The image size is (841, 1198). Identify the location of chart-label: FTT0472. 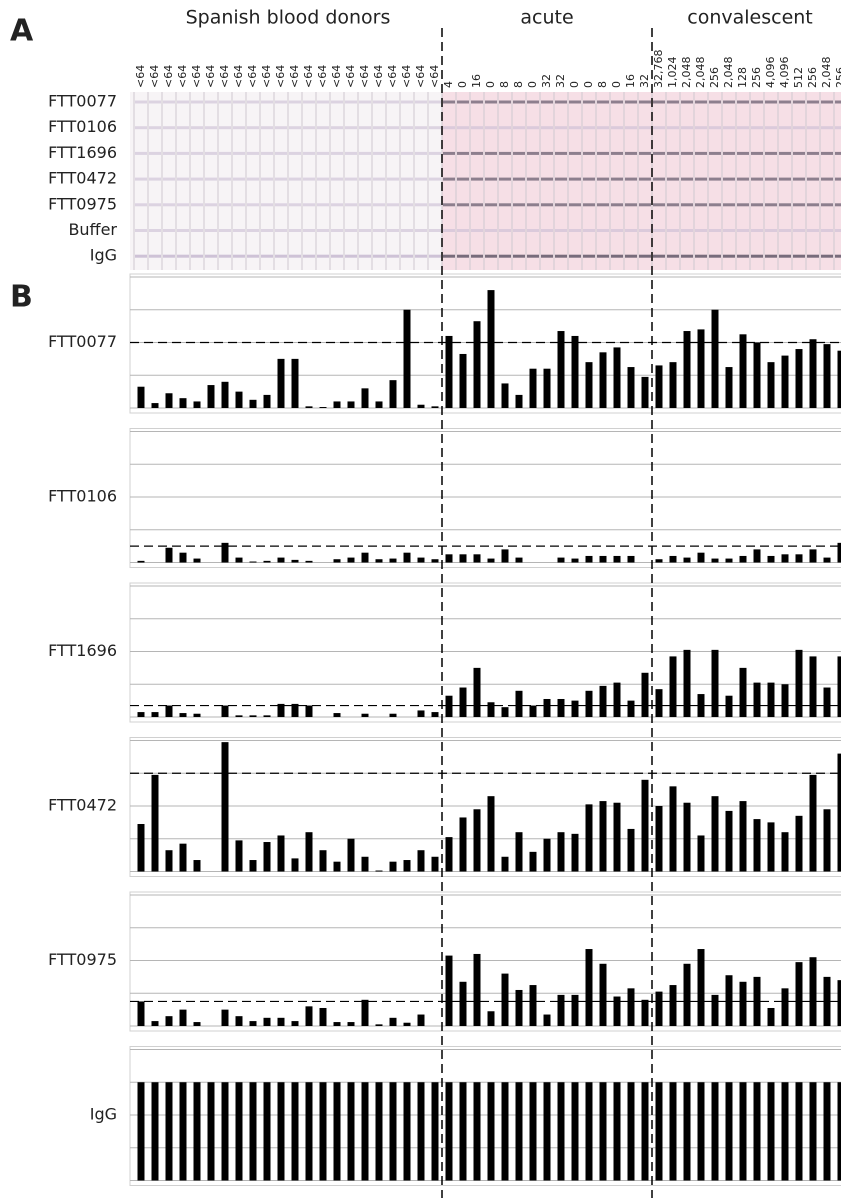
(82, 805).